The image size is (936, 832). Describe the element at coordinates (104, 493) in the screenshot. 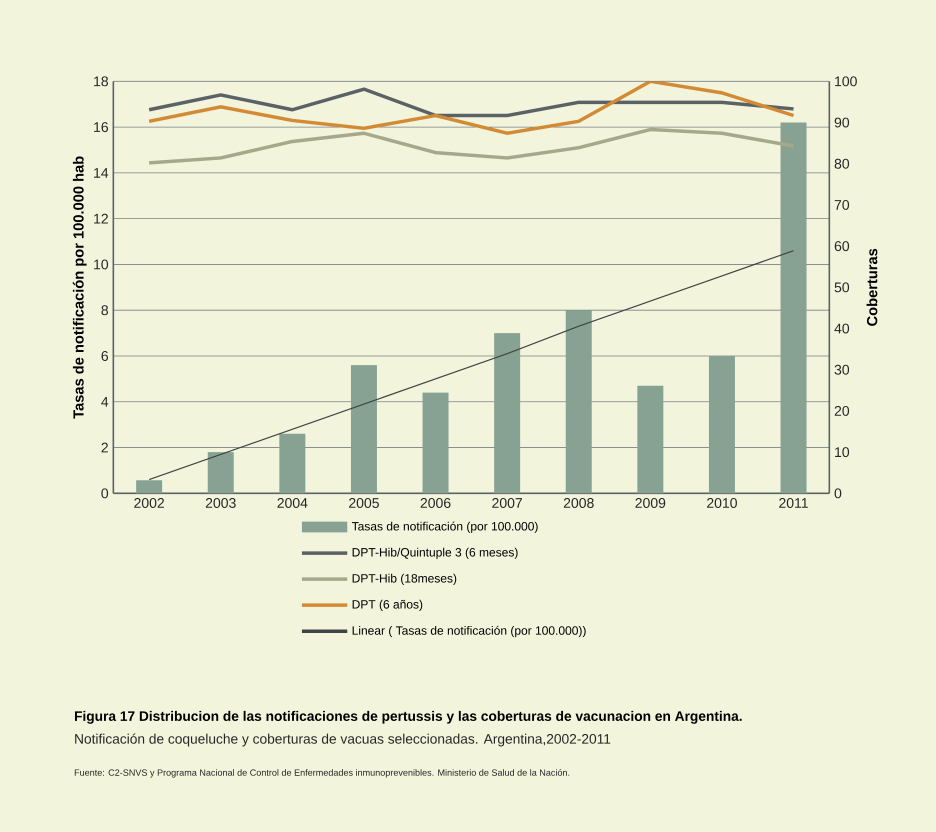

I see `y-tick-label: 0` at that location.